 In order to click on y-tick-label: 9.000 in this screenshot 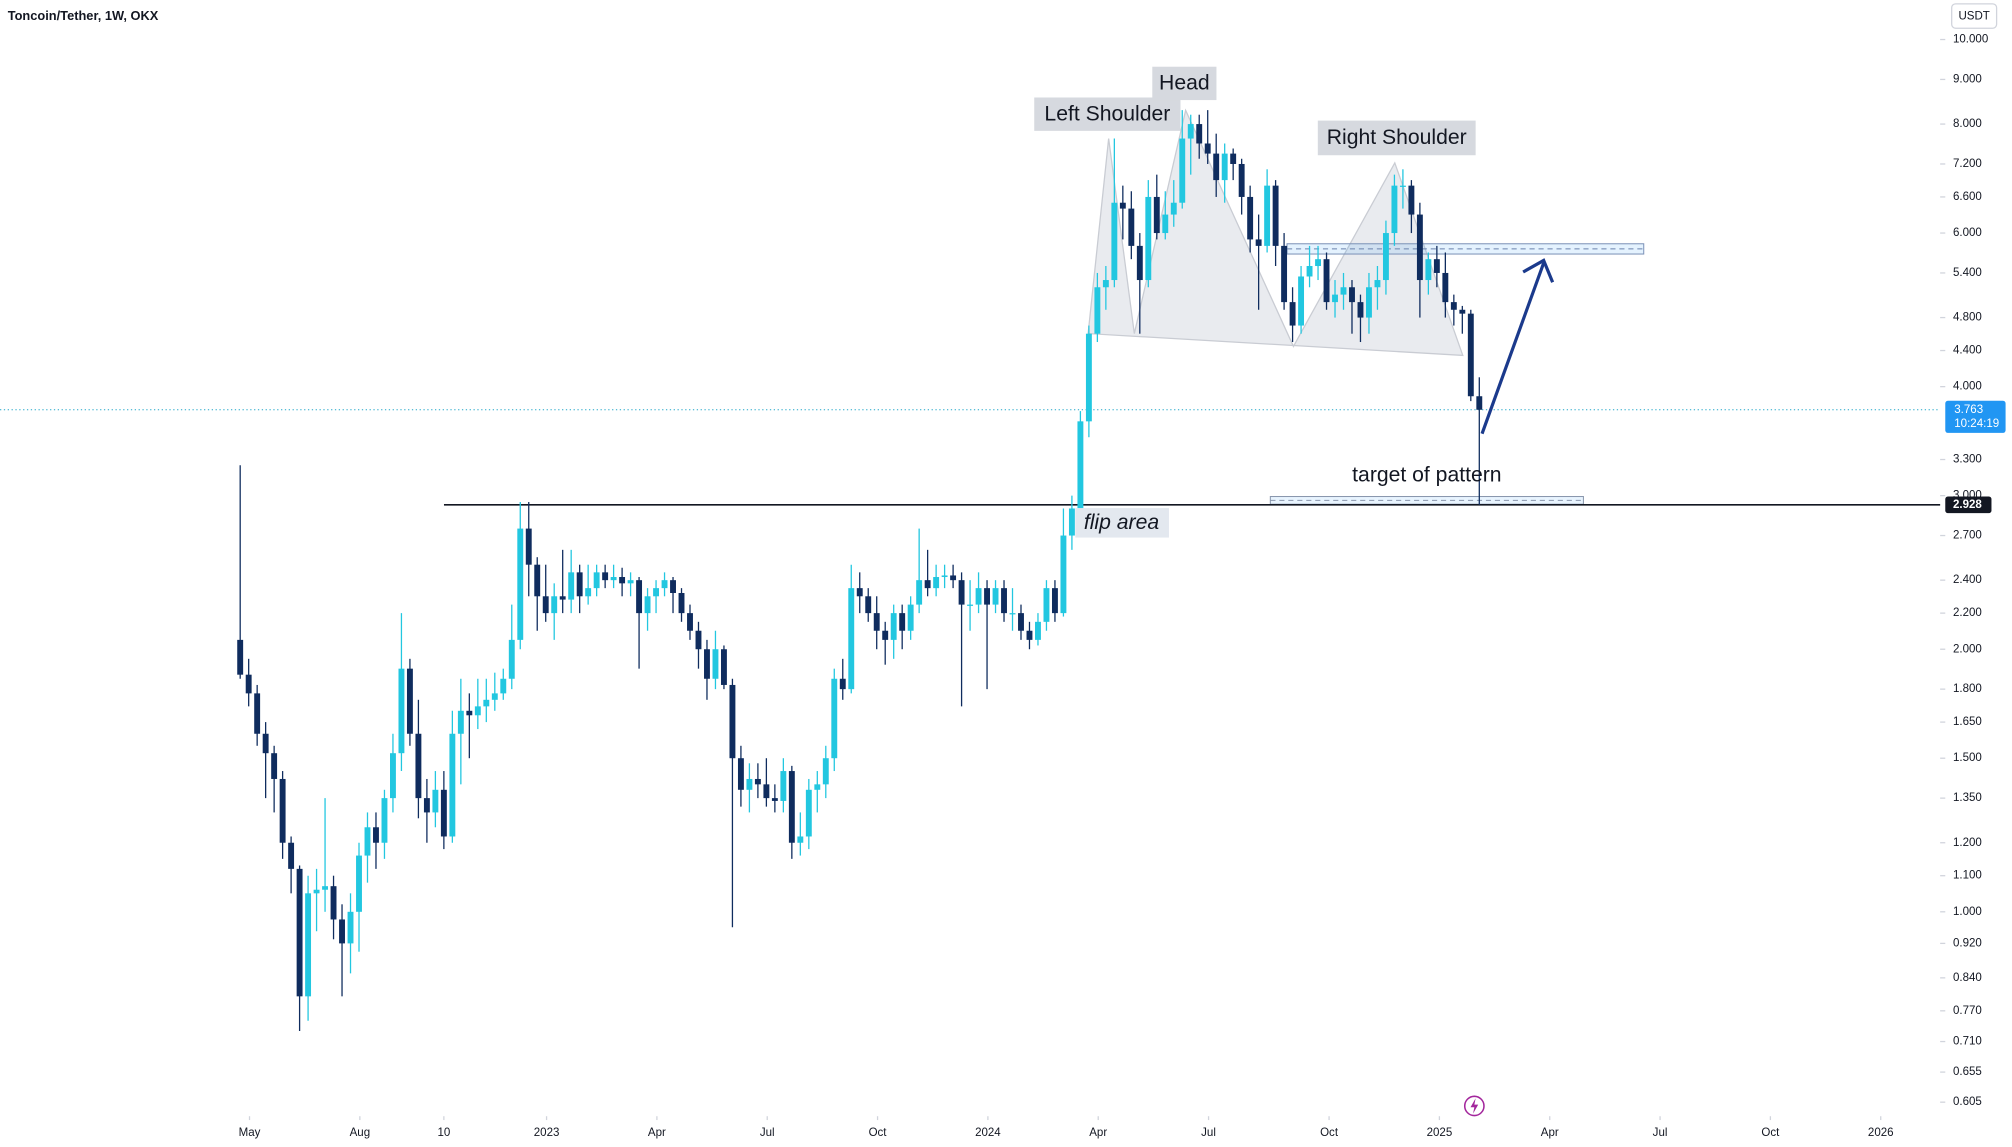, I will do `click(1967, 79)`.